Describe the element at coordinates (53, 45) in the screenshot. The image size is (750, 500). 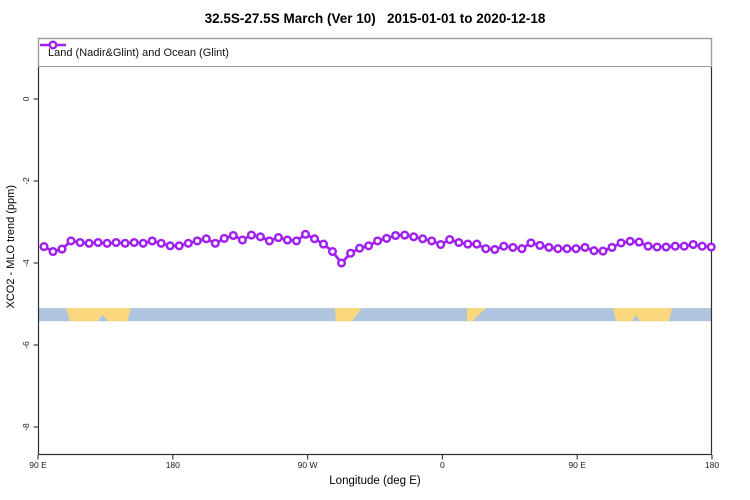
I see `legend-series-marker-icon` at that location.